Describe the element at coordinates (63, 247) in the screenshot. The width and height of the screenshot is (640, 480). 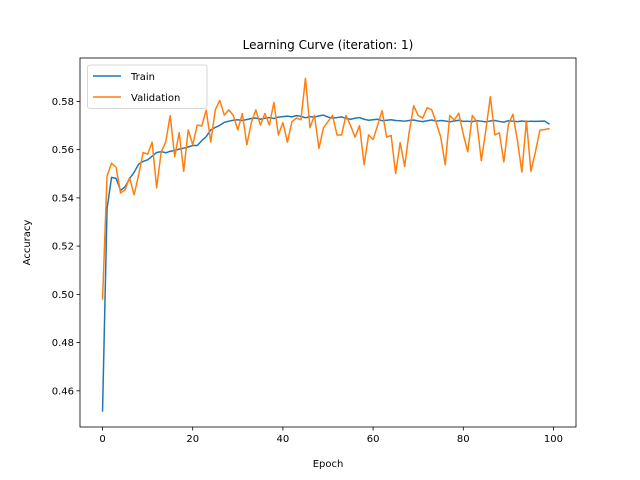
I see `y-tick-label: 0.52` at that location.